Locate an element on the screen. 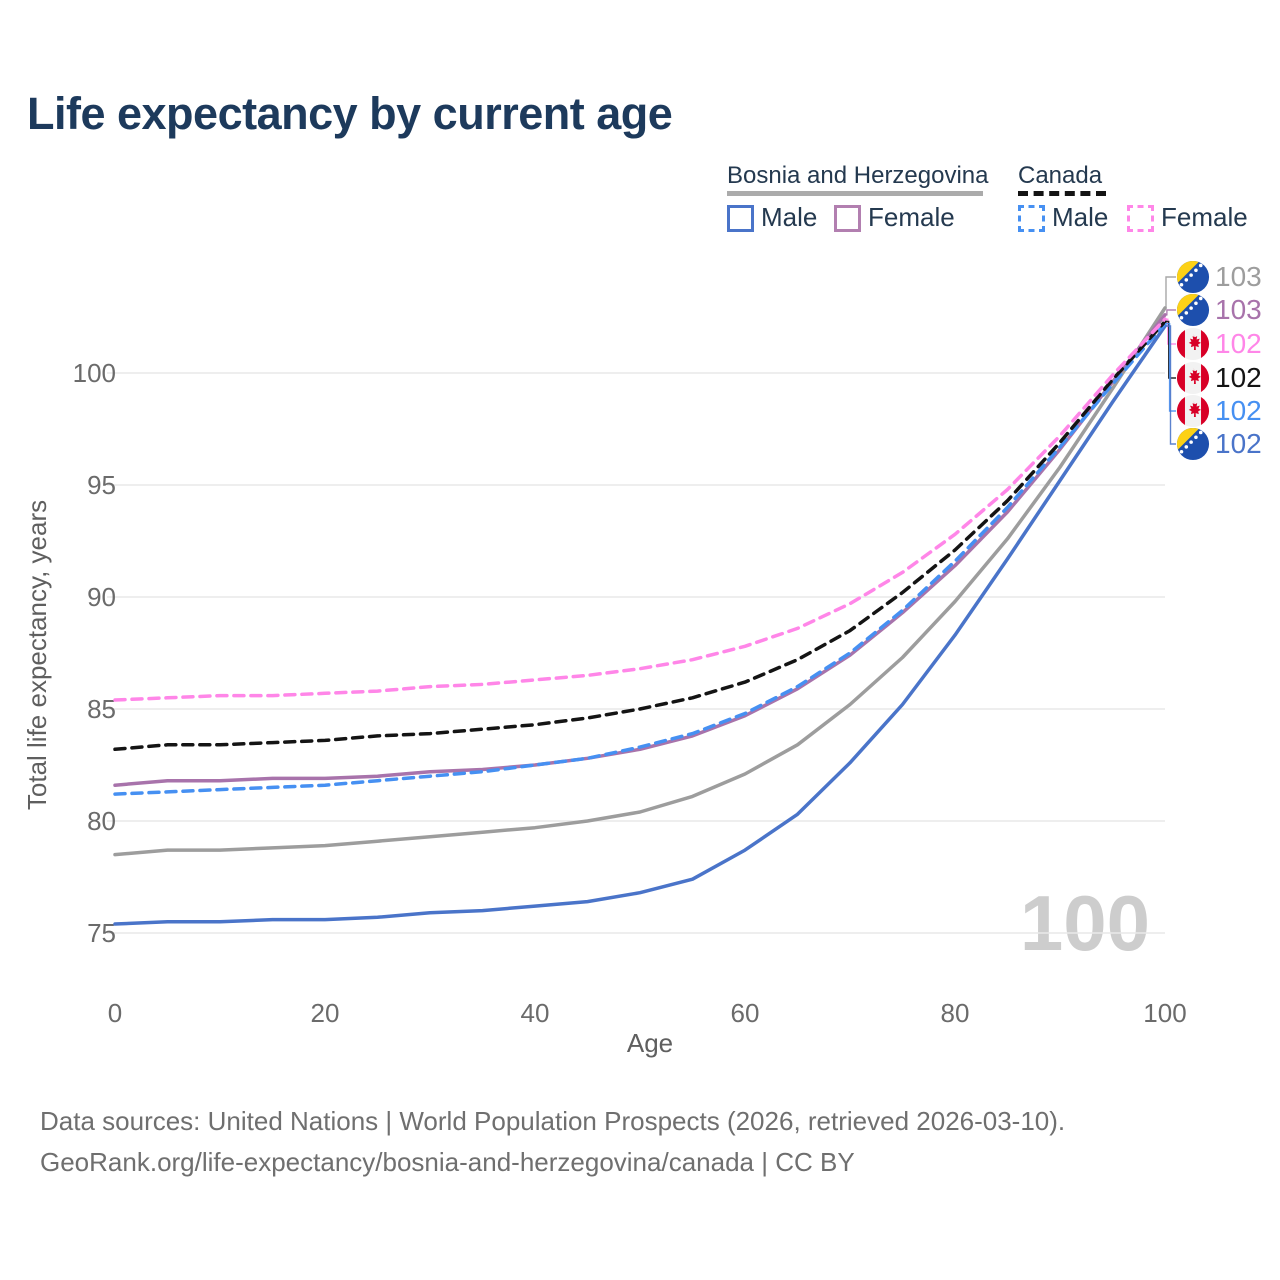 The height and width of the screenshot is (1280, 1280). y-tick-label: 80 is located at coordinates (101, 821).